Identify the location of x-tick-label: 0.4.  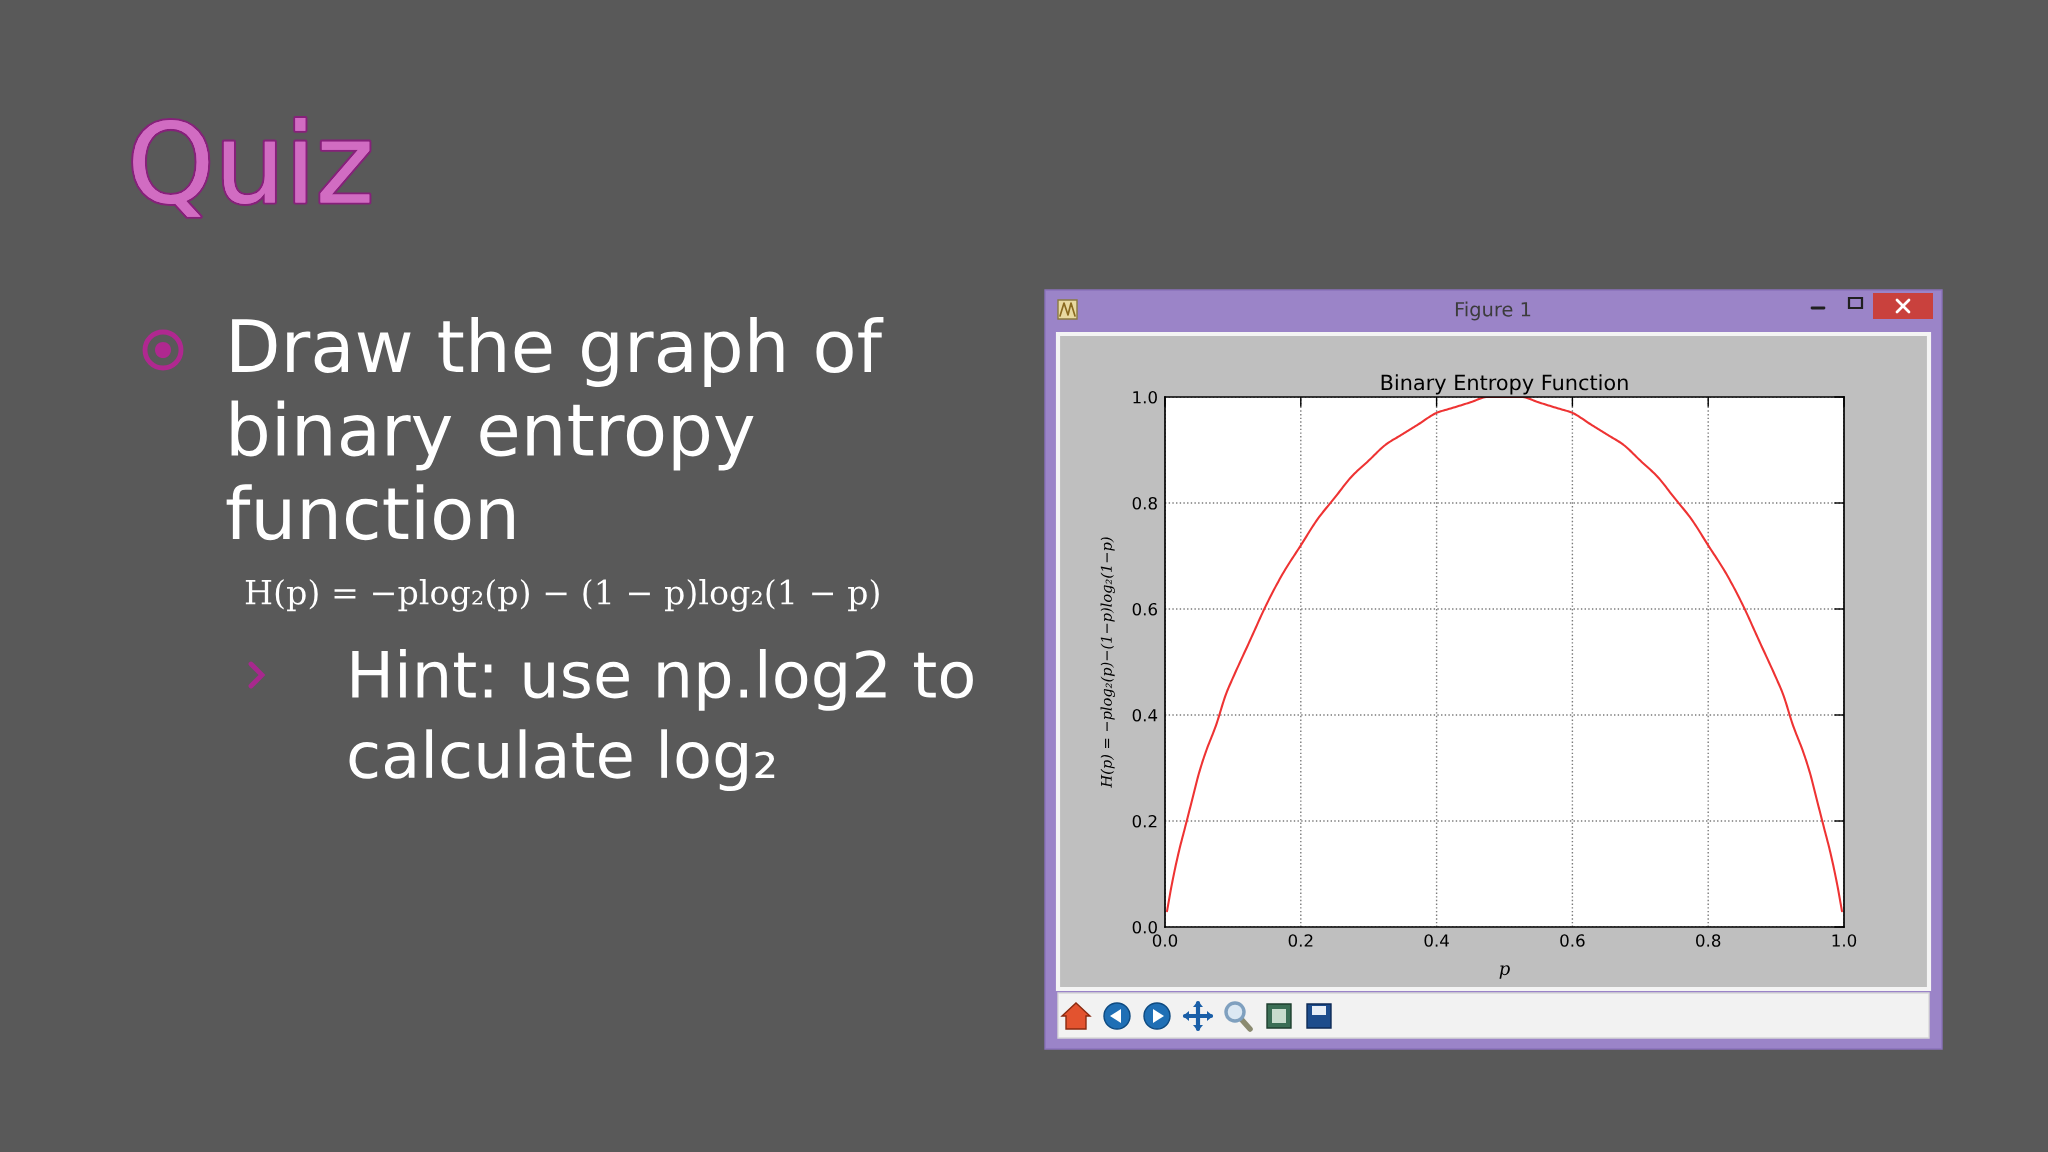
(1436, 940).